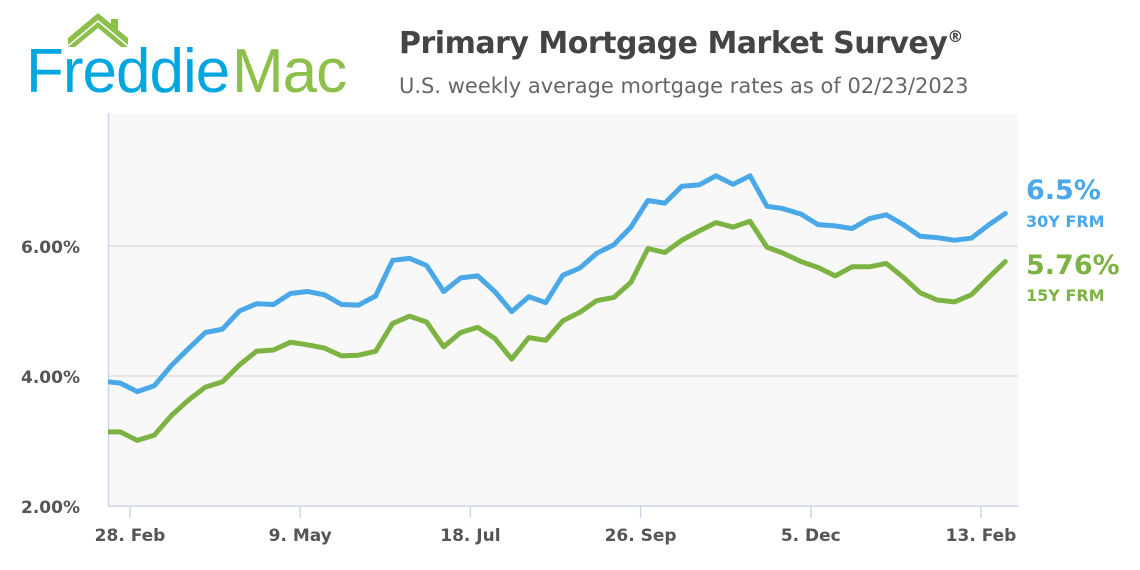  What do you see at coordinates (127, 71) in the screenshot?
I see `logo-text-freddie: Freddie` at bounding box center [127, 71].